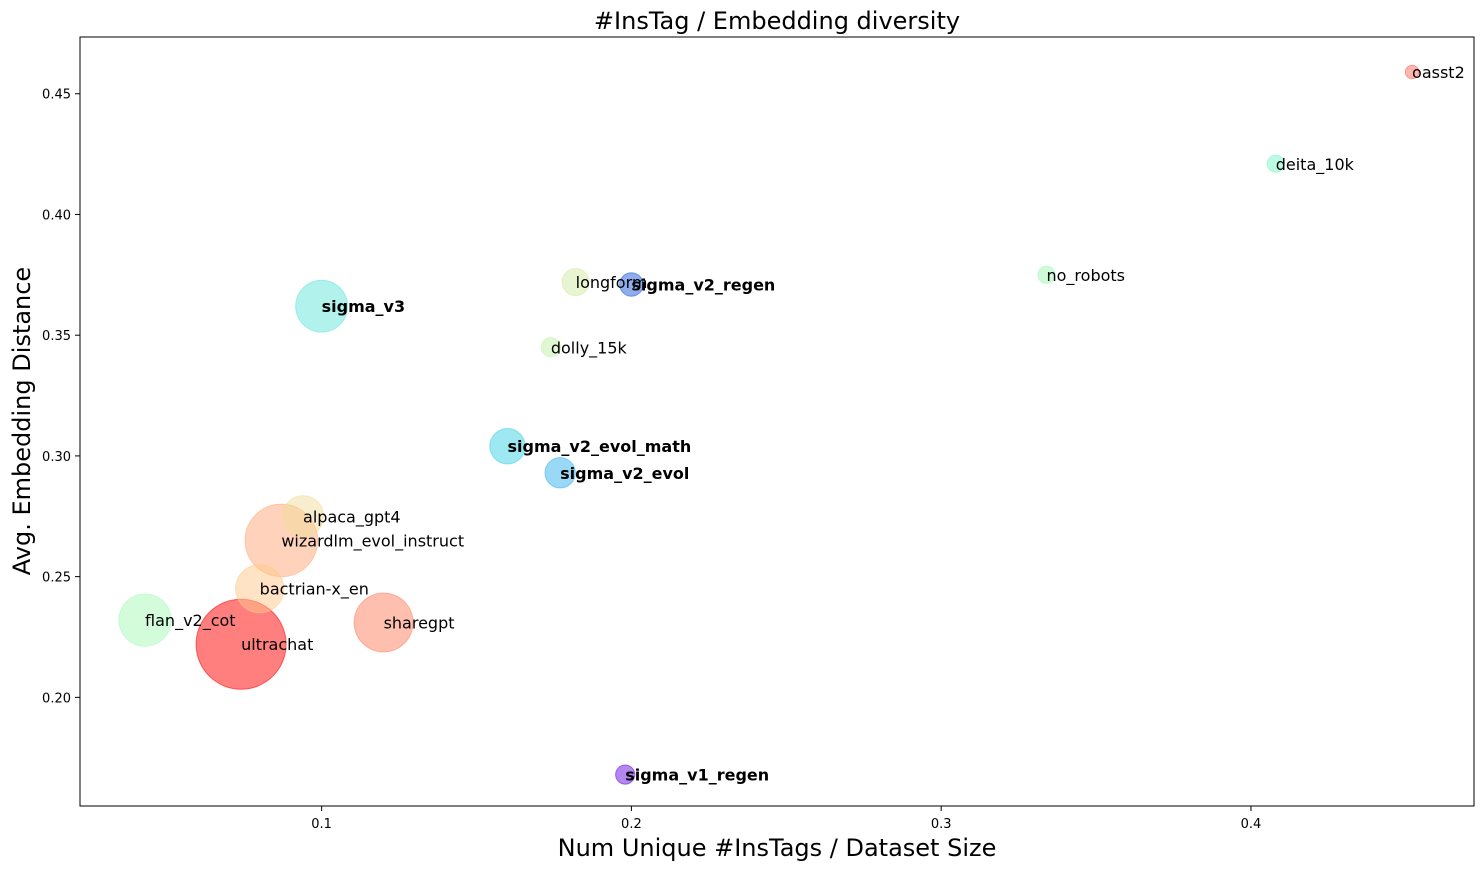  What do you see at coordinates (703, 284) in the screenshot?
I see `point-label-sigma-v2-regen: sigma_v2_regen` at bounding box center [703, 284].